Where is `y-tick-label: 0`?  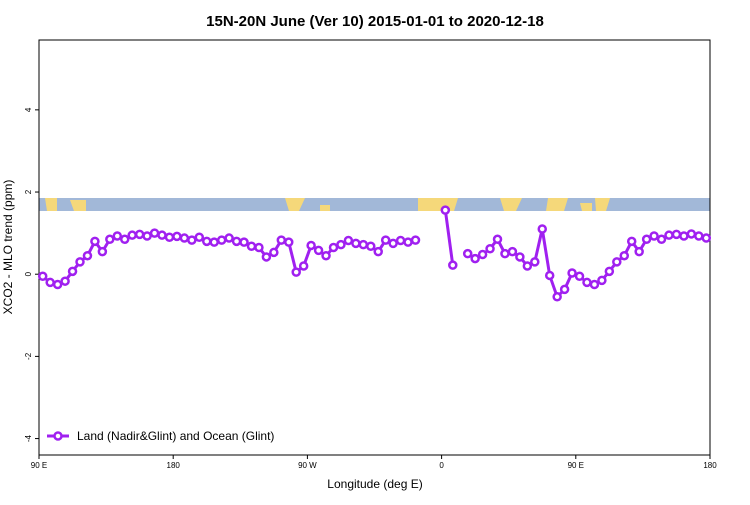 y-tick-label: 0 is located at coordinates (28, 273).